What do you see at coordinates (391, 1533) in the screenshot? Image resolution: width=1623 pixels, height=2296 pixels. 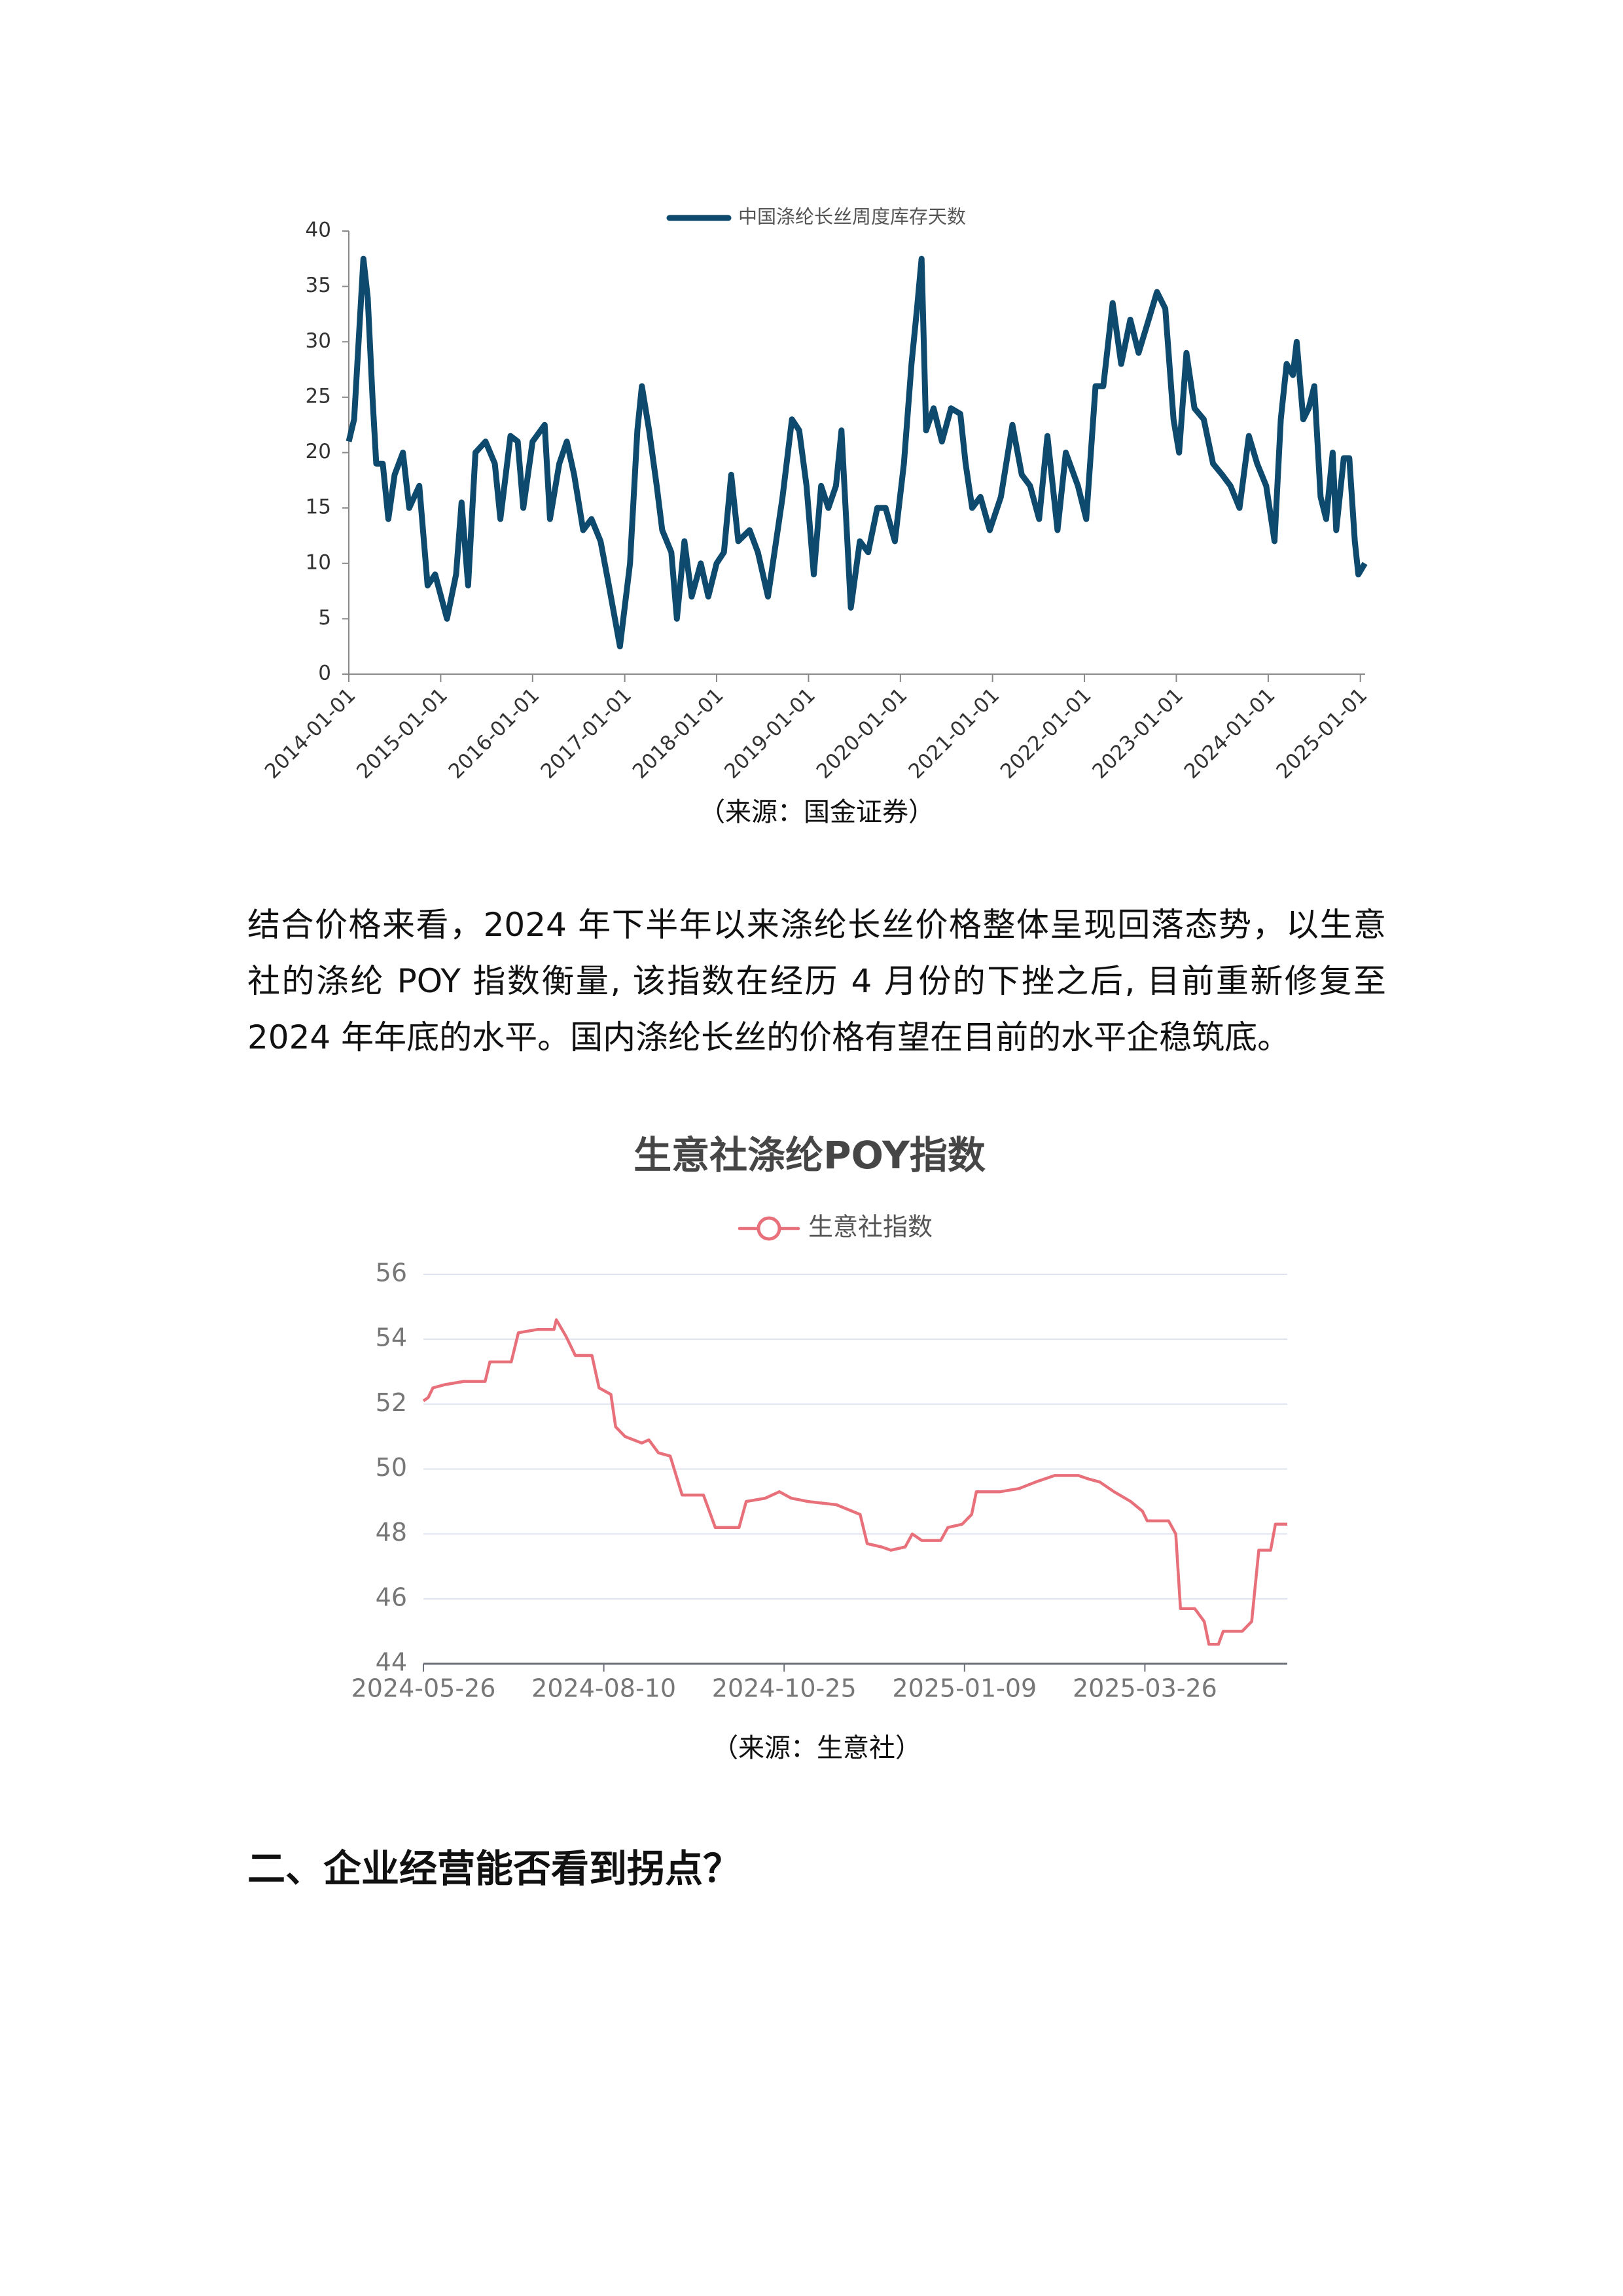 I see `y-tick-label: 48` at bounding box center [391, 1533].